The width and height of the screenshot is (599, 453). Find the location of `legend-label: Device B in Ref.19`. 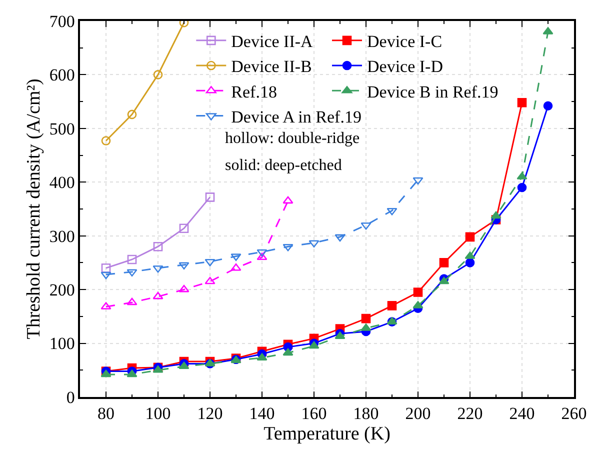

legend-label: Device B in Ref.19 is located at coordinates (432, 92).